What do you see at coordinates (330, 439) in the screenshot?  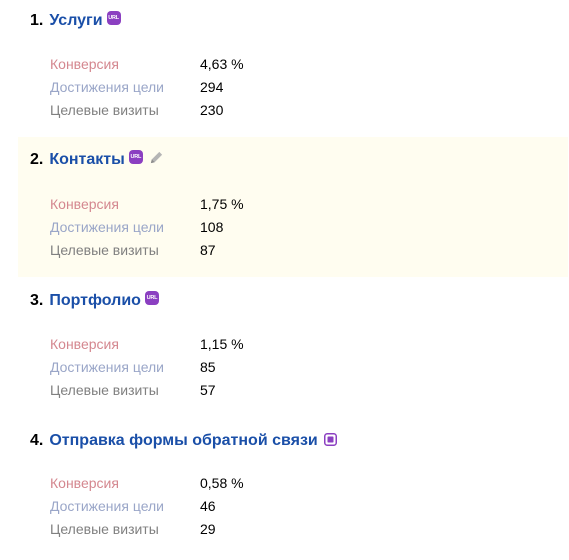 I see `form-icon` at bounding box center [330, 439].